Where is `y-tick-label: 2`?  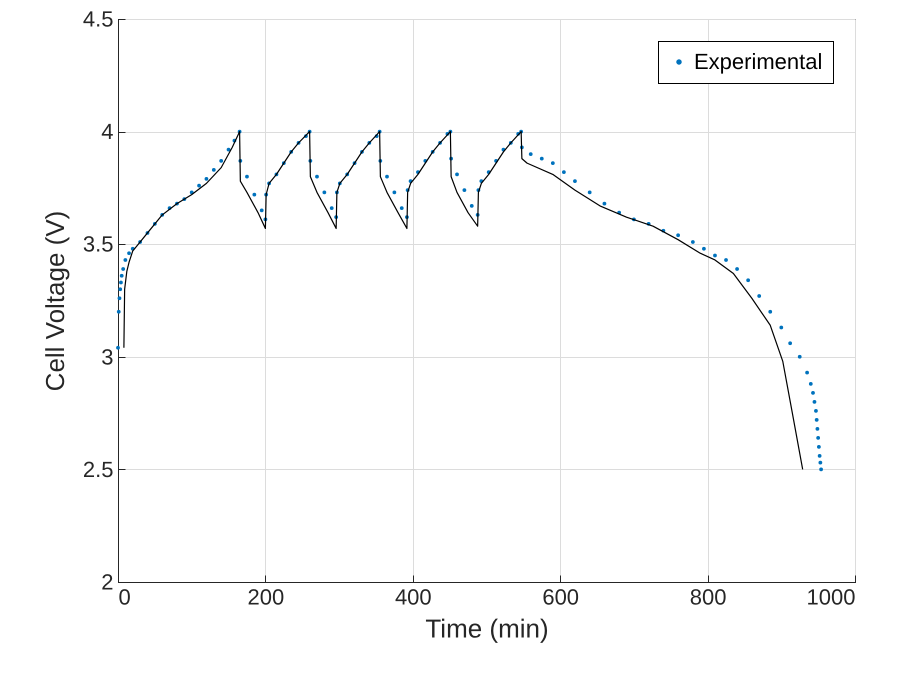 y-tick-label: 2 is located at coordinates (107, 582).